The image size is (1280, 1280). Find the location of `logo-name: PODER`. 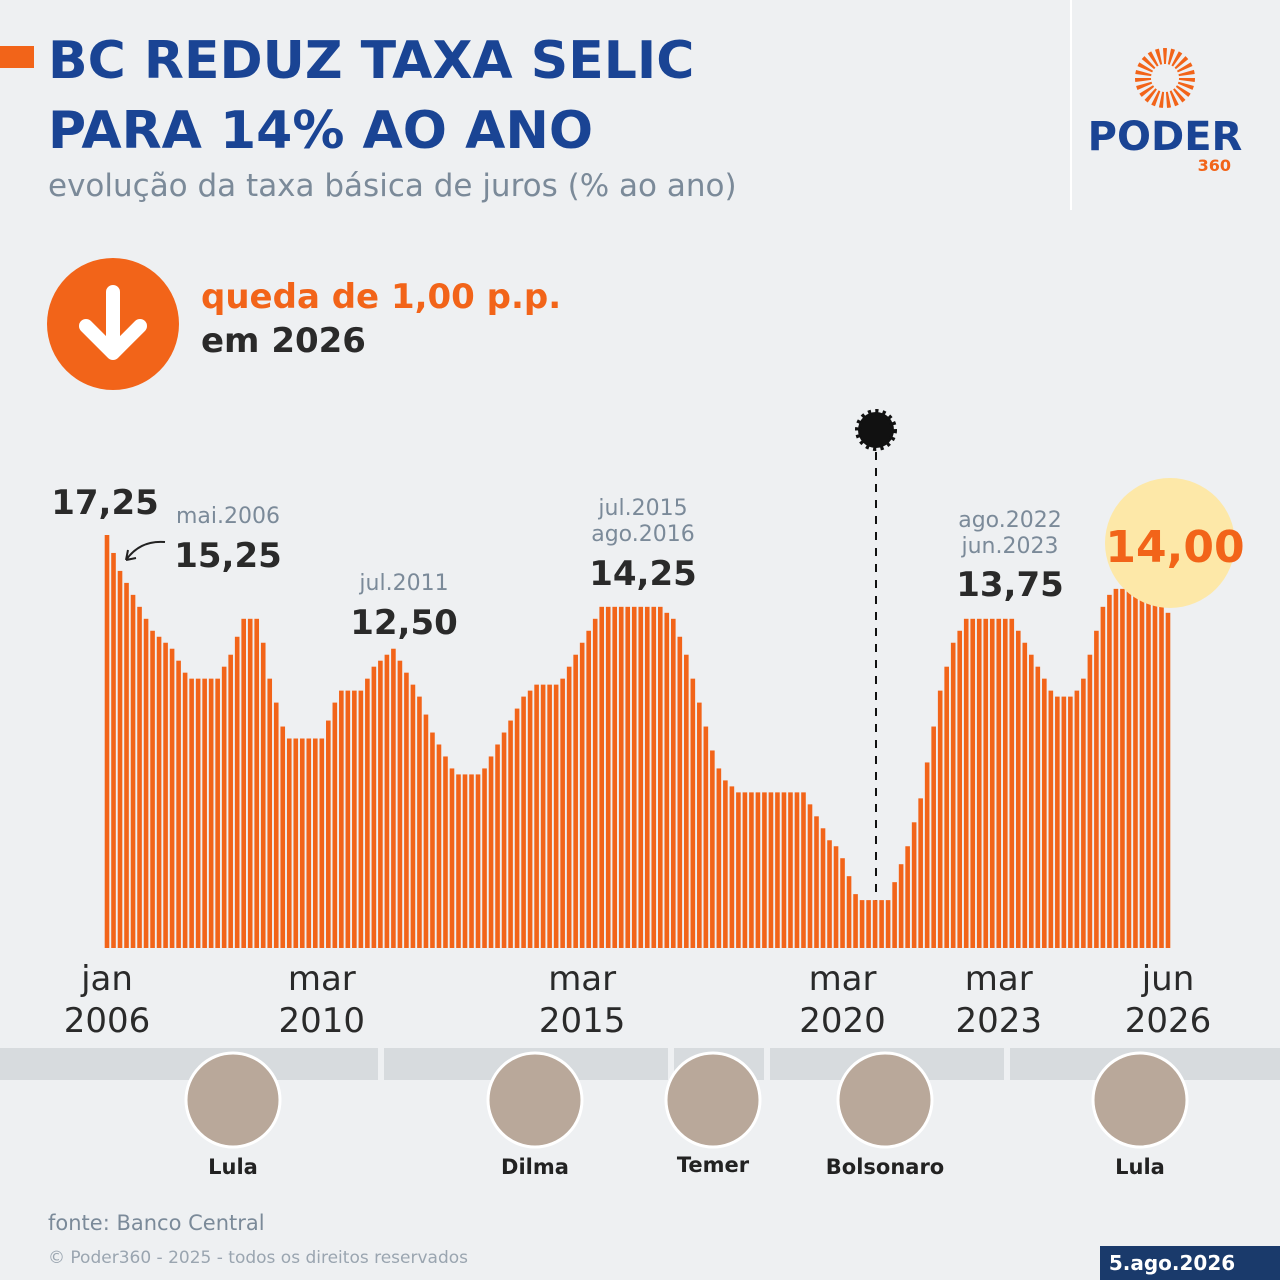

logo-name: PODER is located at coordinates (1165, 137).